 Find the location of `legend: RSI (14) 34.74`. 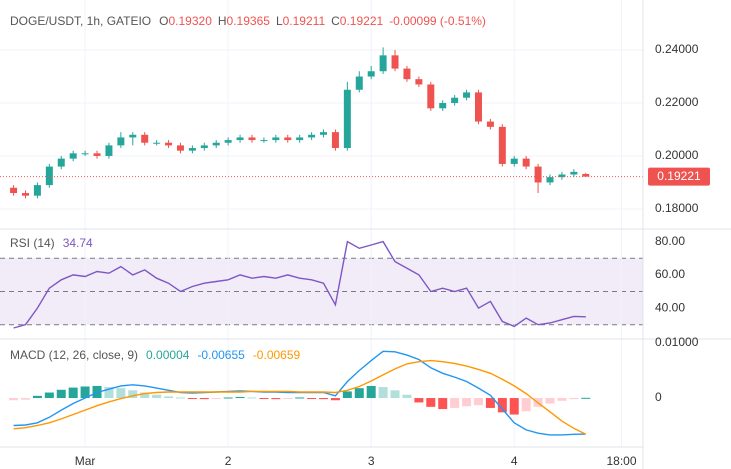

legend: RSI (14) 34.74 is located at coordinates (51, 243).